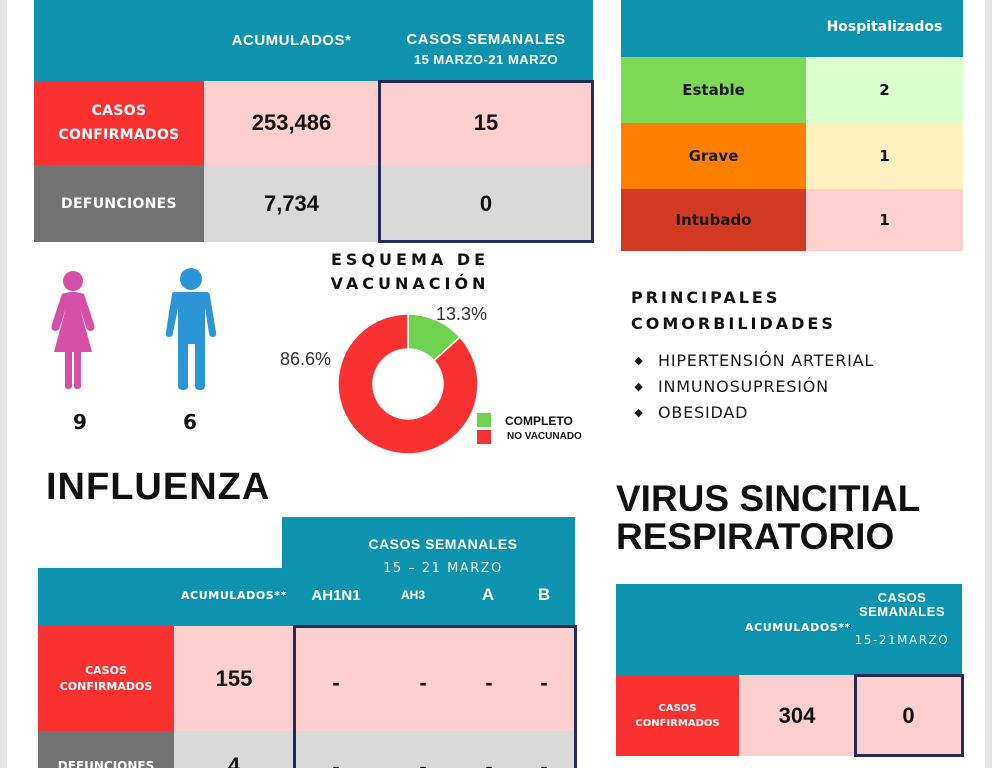 The image size is (992, 768). I want to click on hosp-grave-value: 1, so click(884, 156).